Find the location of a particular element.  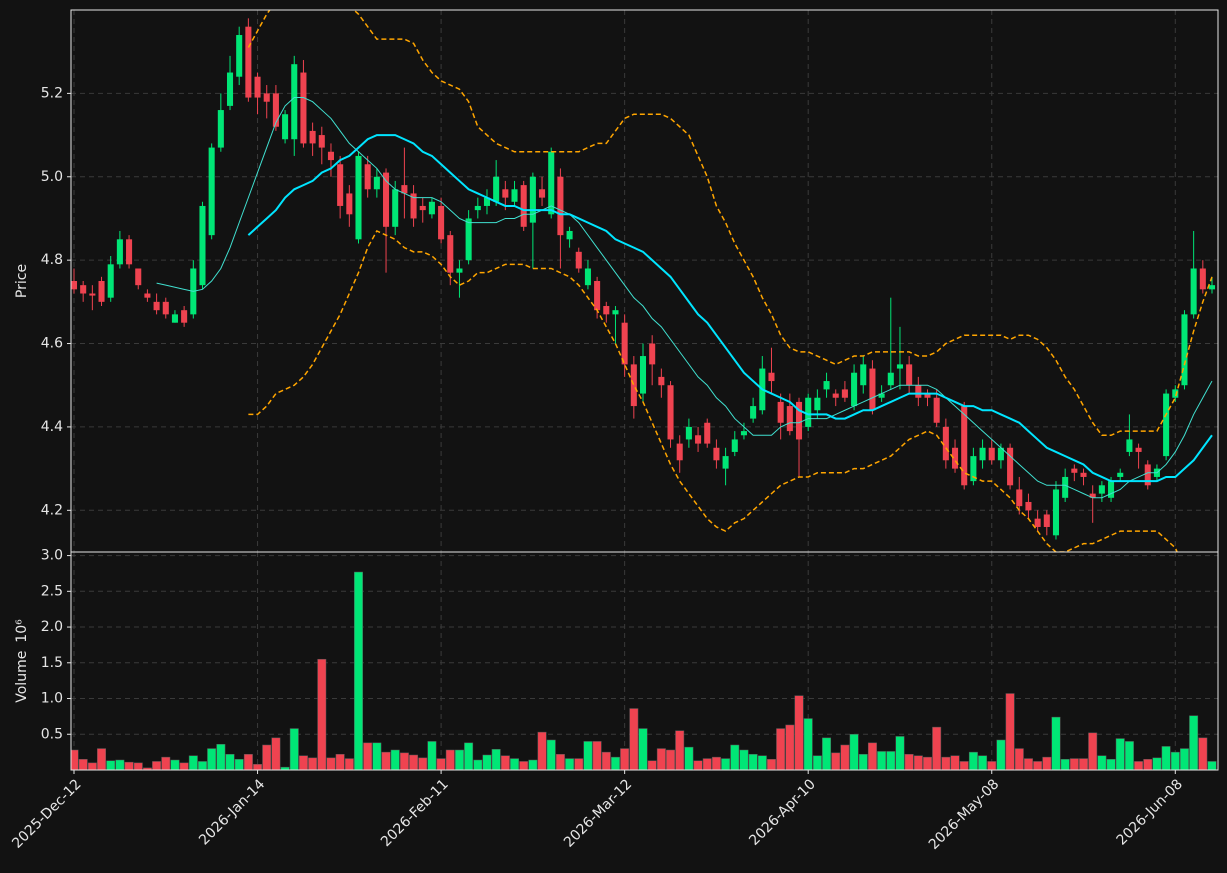

volume-axis-label-group: Volume 10⁶ is located at coordinates (22, 661).